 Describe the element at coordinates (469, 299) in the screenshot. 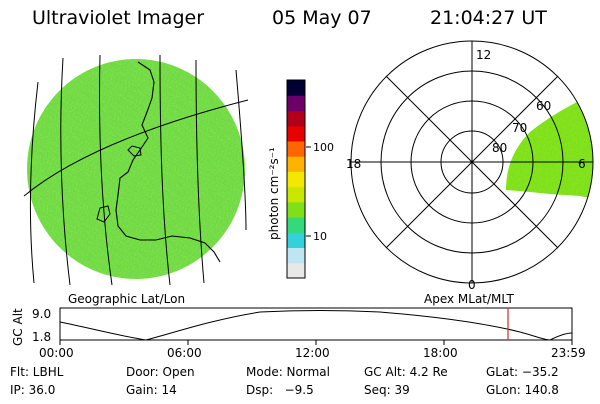

I see `polar-plot-label: Apex MLat/MLT` at that location.